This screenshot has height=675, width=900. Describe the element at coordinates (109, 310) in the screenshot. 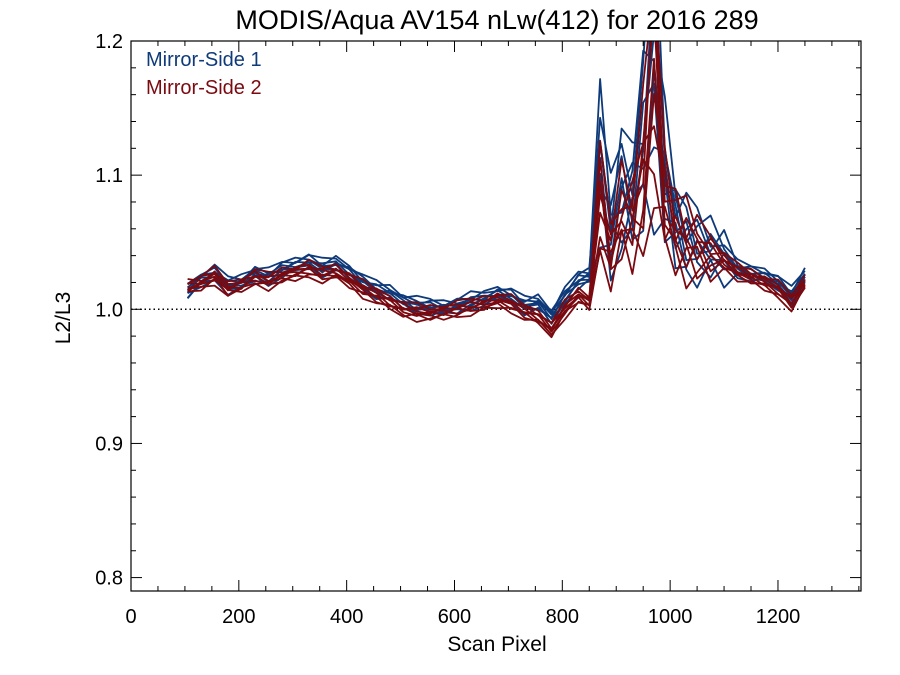

I see `y-tick-label: 1.0` at that location.